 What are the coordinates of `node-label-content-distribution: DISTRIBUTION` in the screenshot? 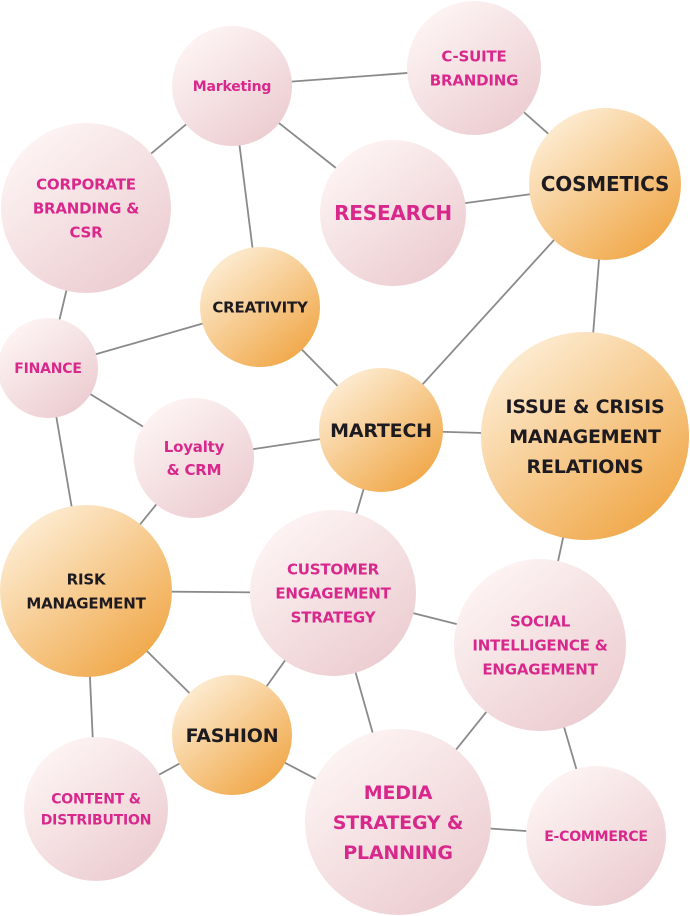 It's located at (96, 821).